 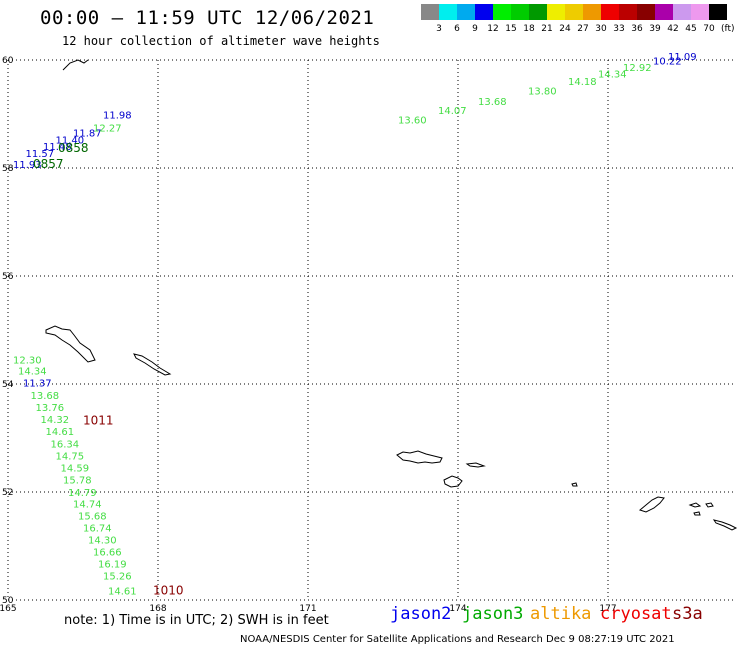 I want to click on jason2-label: 11.98, so click(x=117, y=115).